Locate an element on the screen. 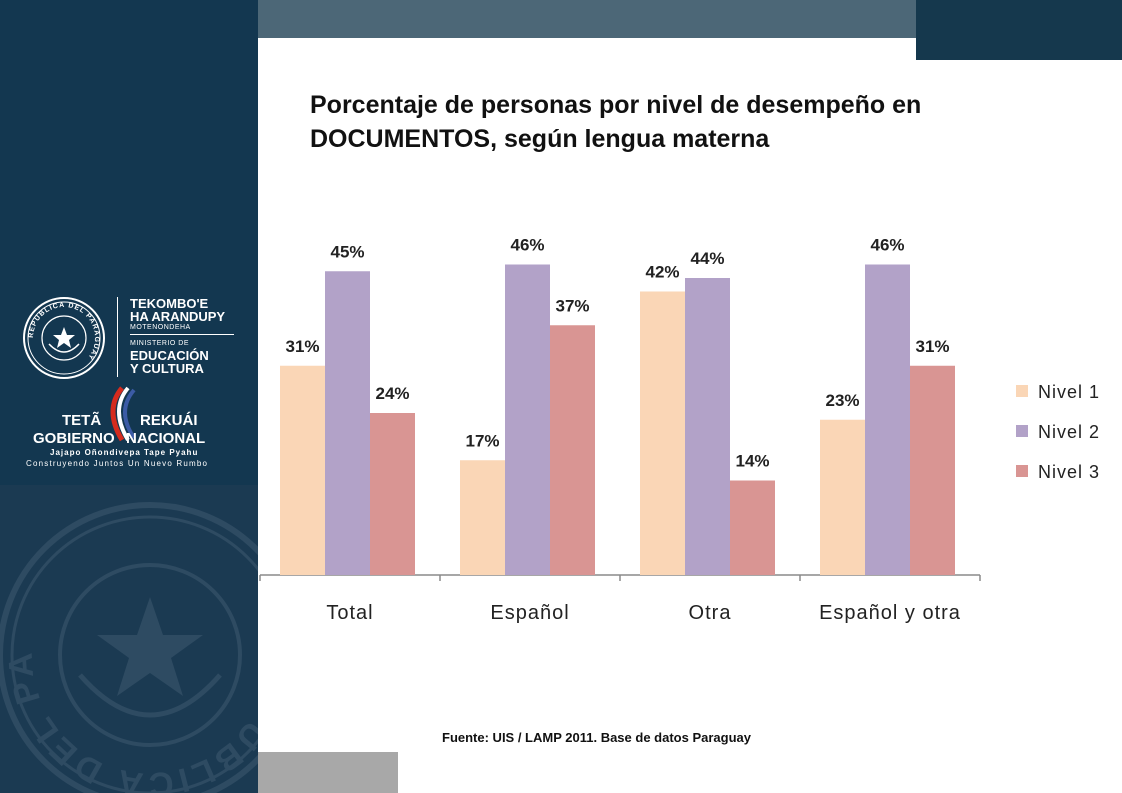 Image resolution: width=1122 pixels, height=793 pixels. gov-slogan-spanish: Construyendo Juntos Un Nuevo Rumbo is located at coordinates (117, 463).